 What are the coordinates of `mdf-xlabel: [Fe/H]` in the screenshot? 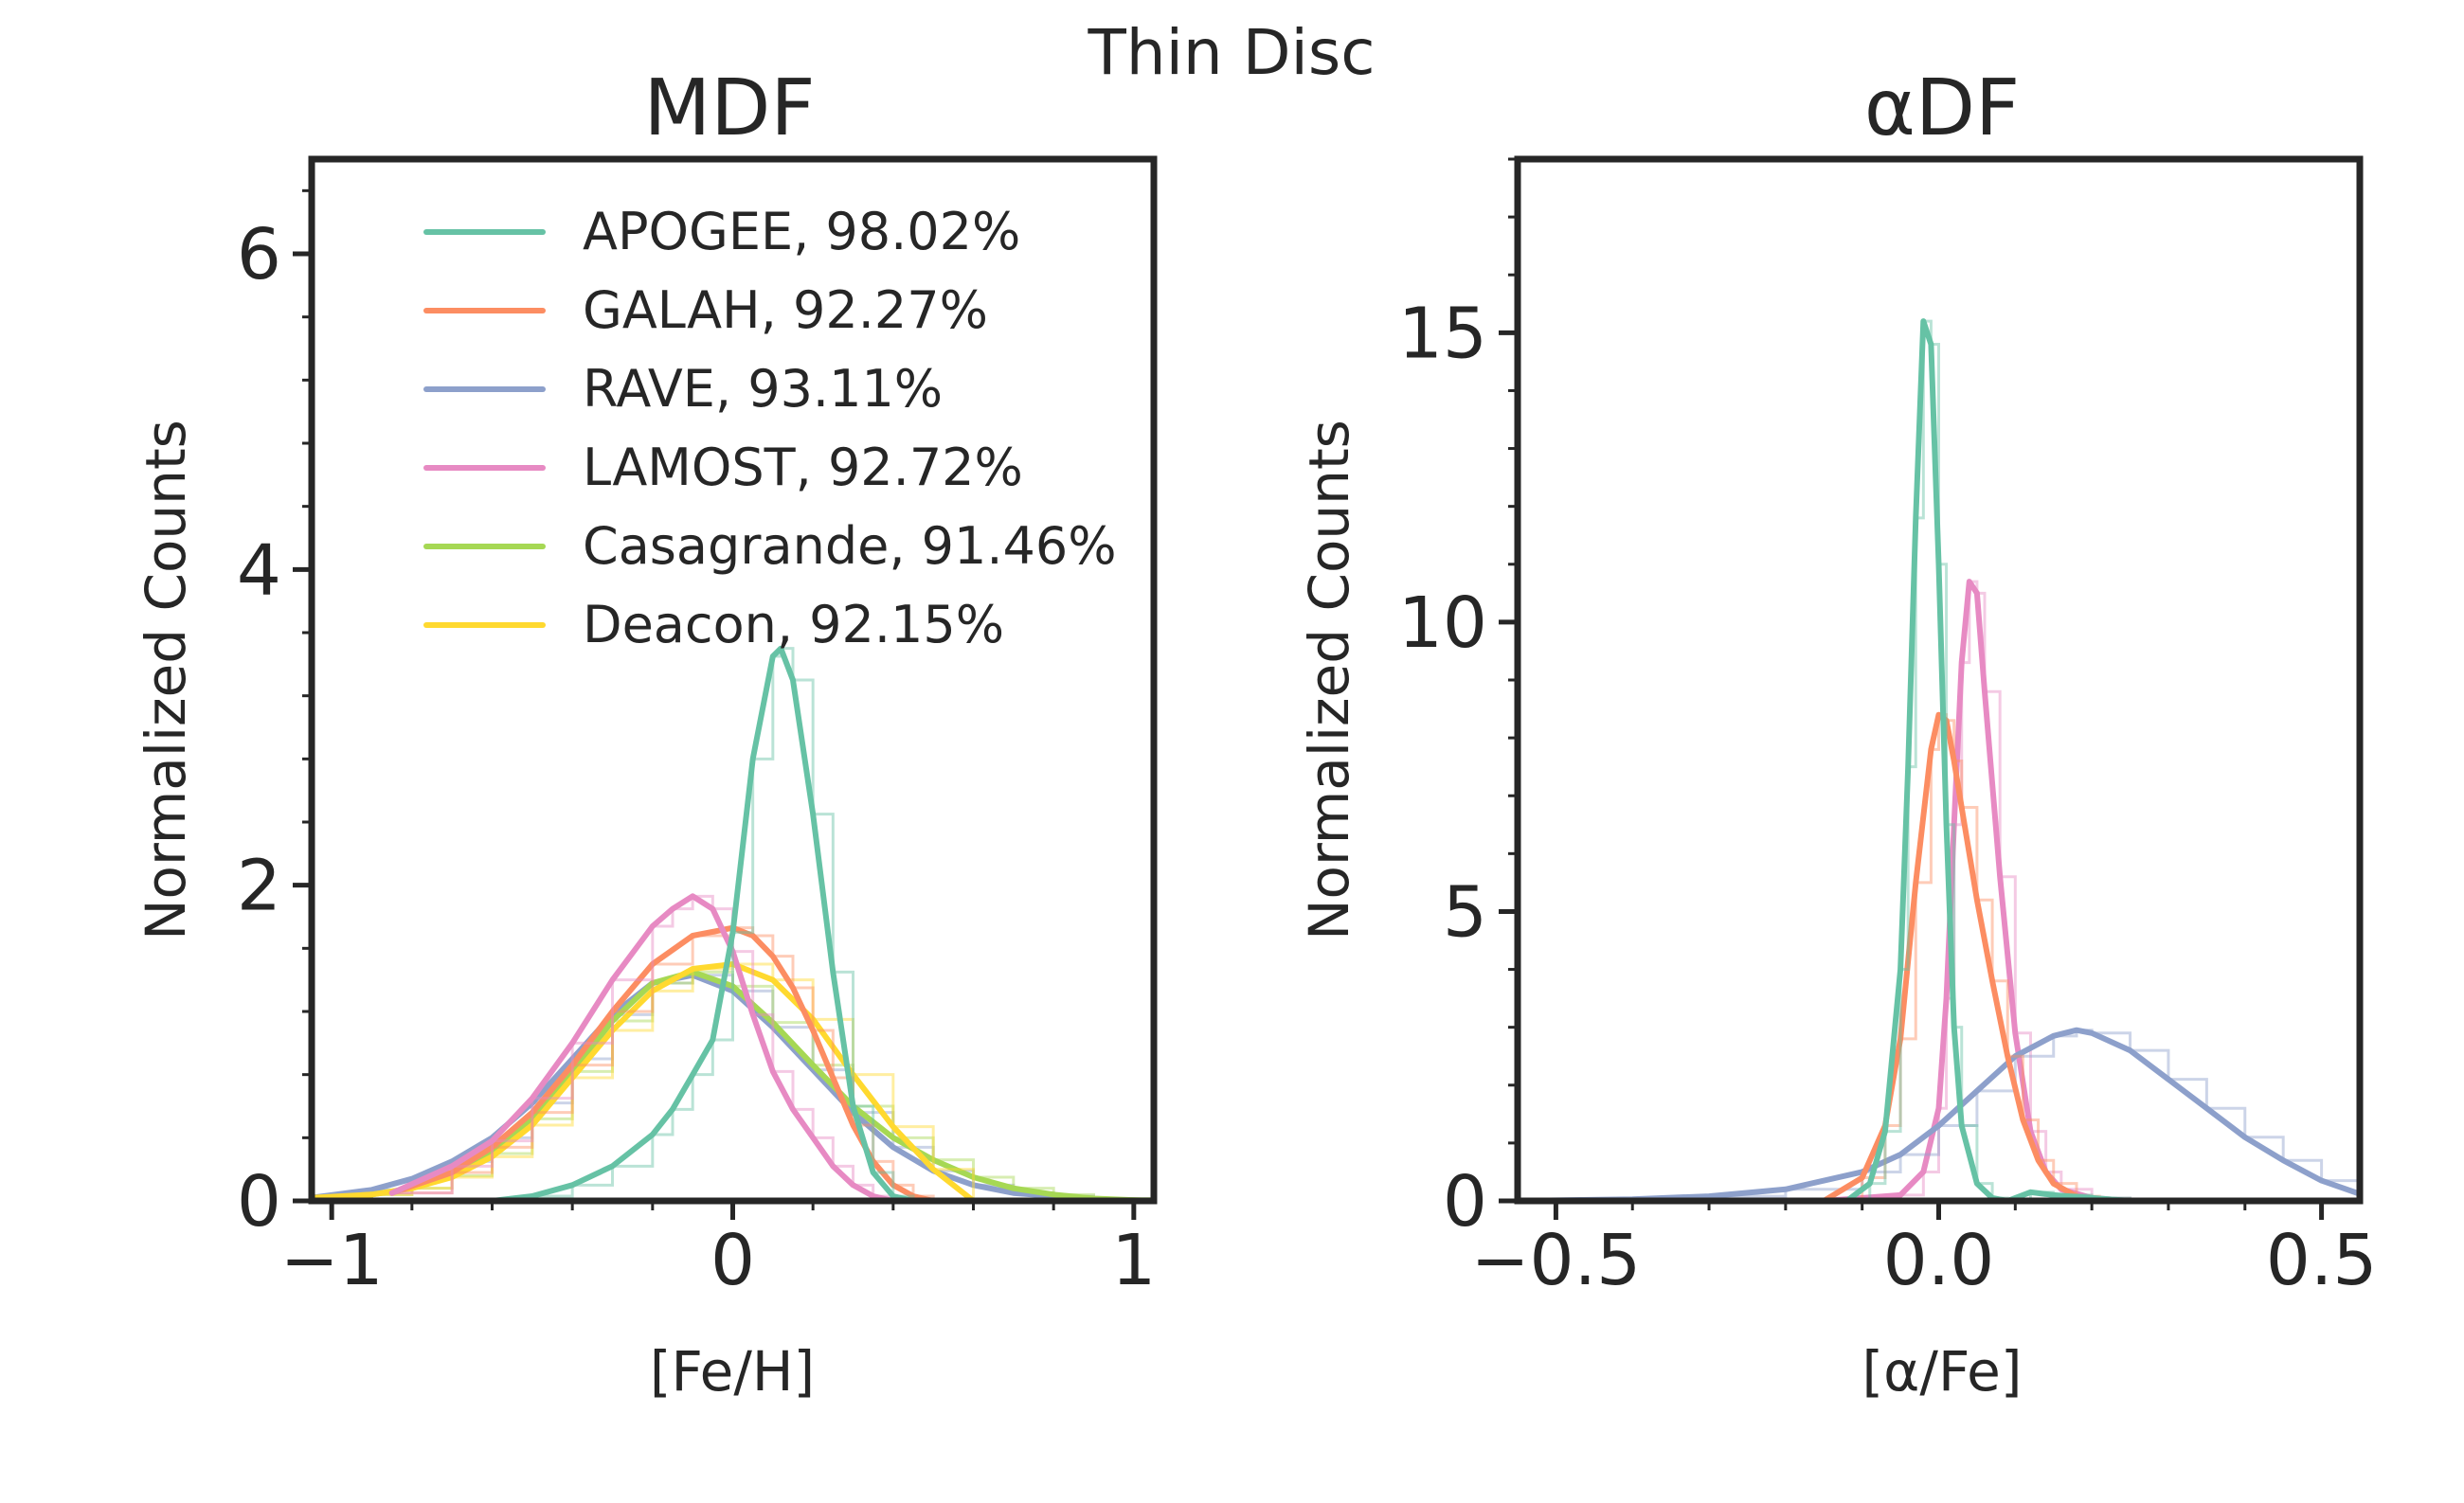 It's located at (732, 1371).